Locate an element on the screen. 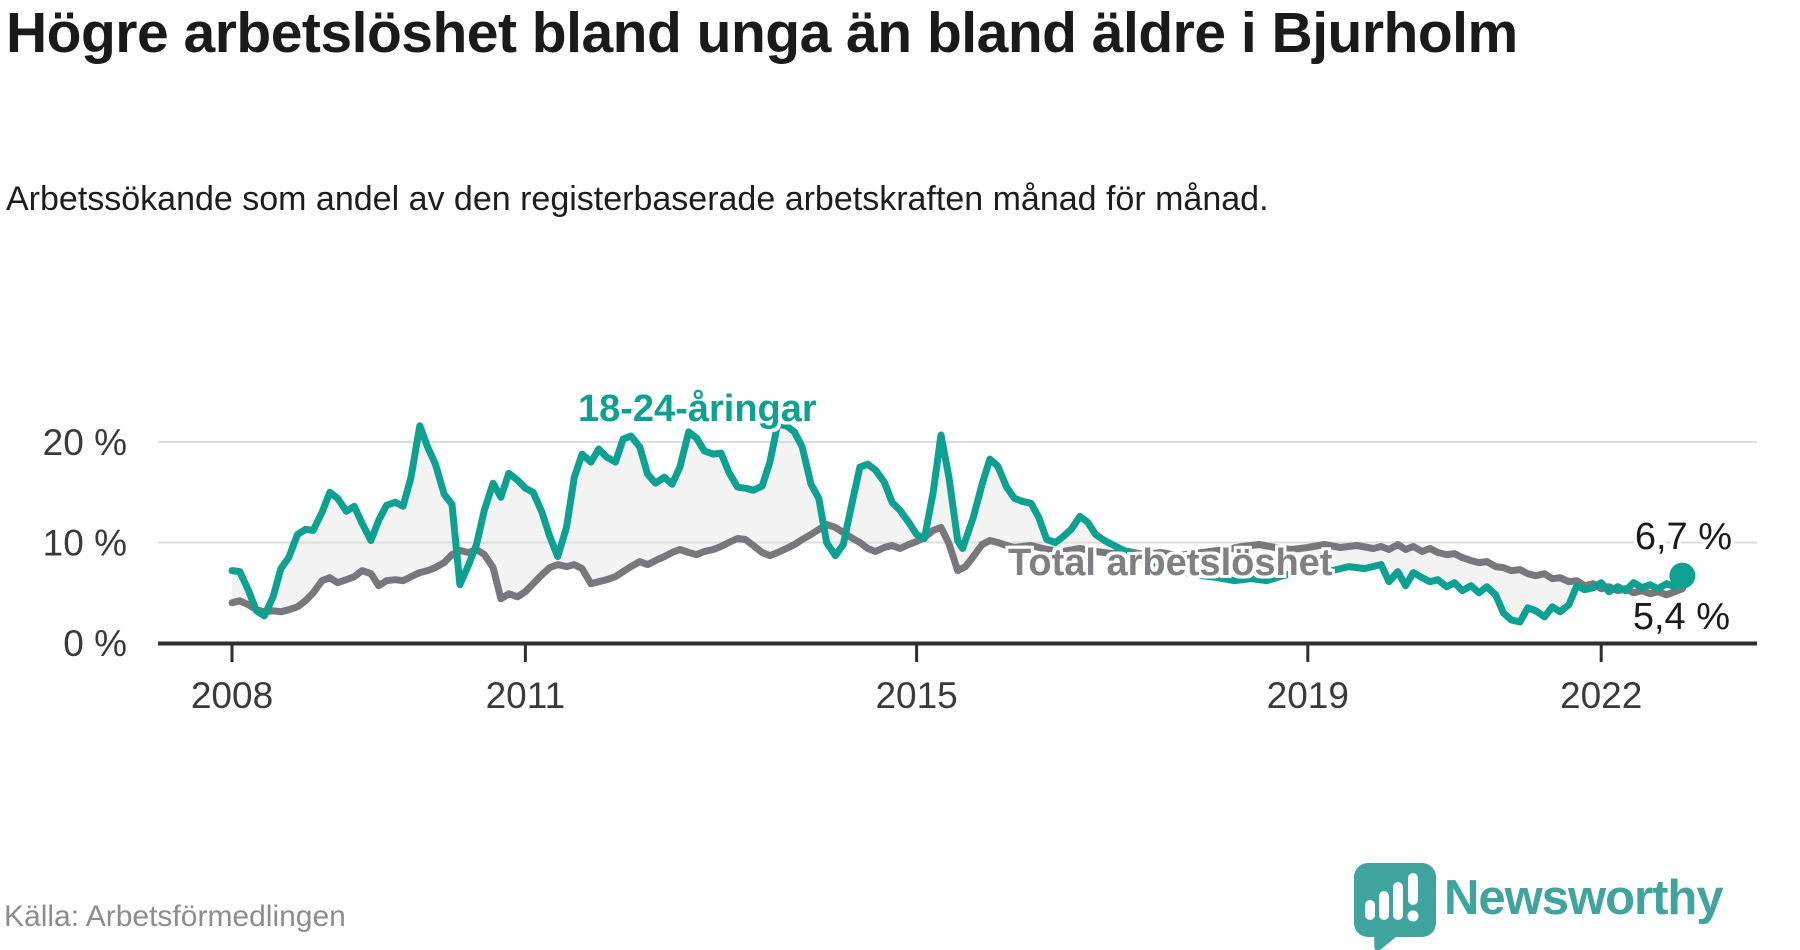 The image size is (1800, 950). y-tick-label-0: 0 % is located at coordinates (95, 643).